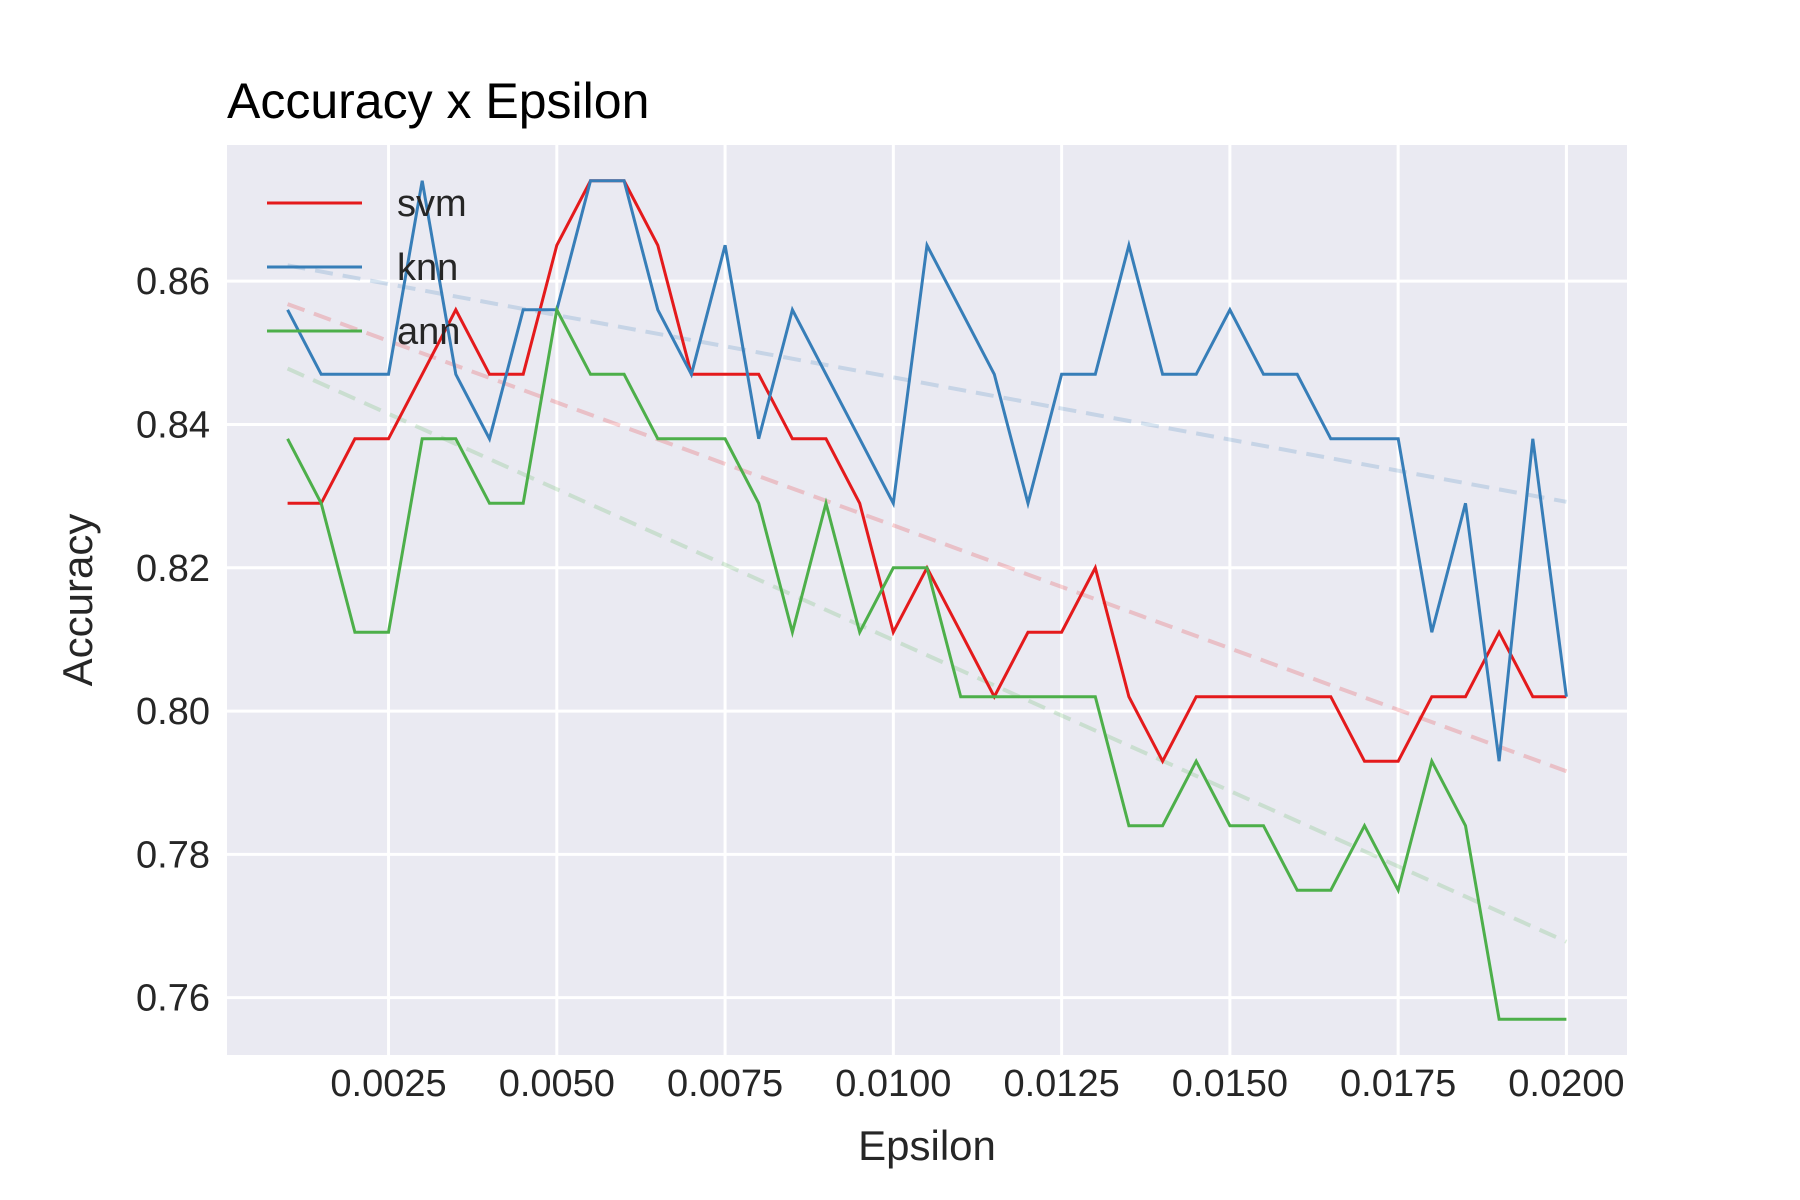 Image resolution: width=1800 pixels, height=1200 pixels. I want to click on y-axis-ticks: 0.76 0.78 0.80 0.82 0.84 0.86, so click(173, 640).